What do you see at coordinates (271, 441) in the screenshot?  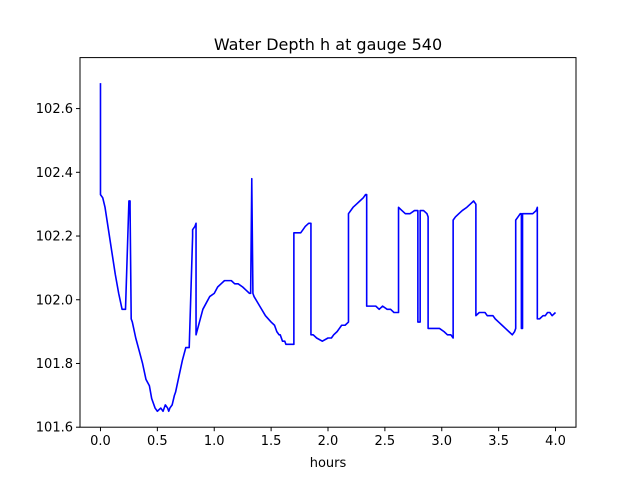 I see `x-tick-label: 1.5` at bounding box center [271, 441].